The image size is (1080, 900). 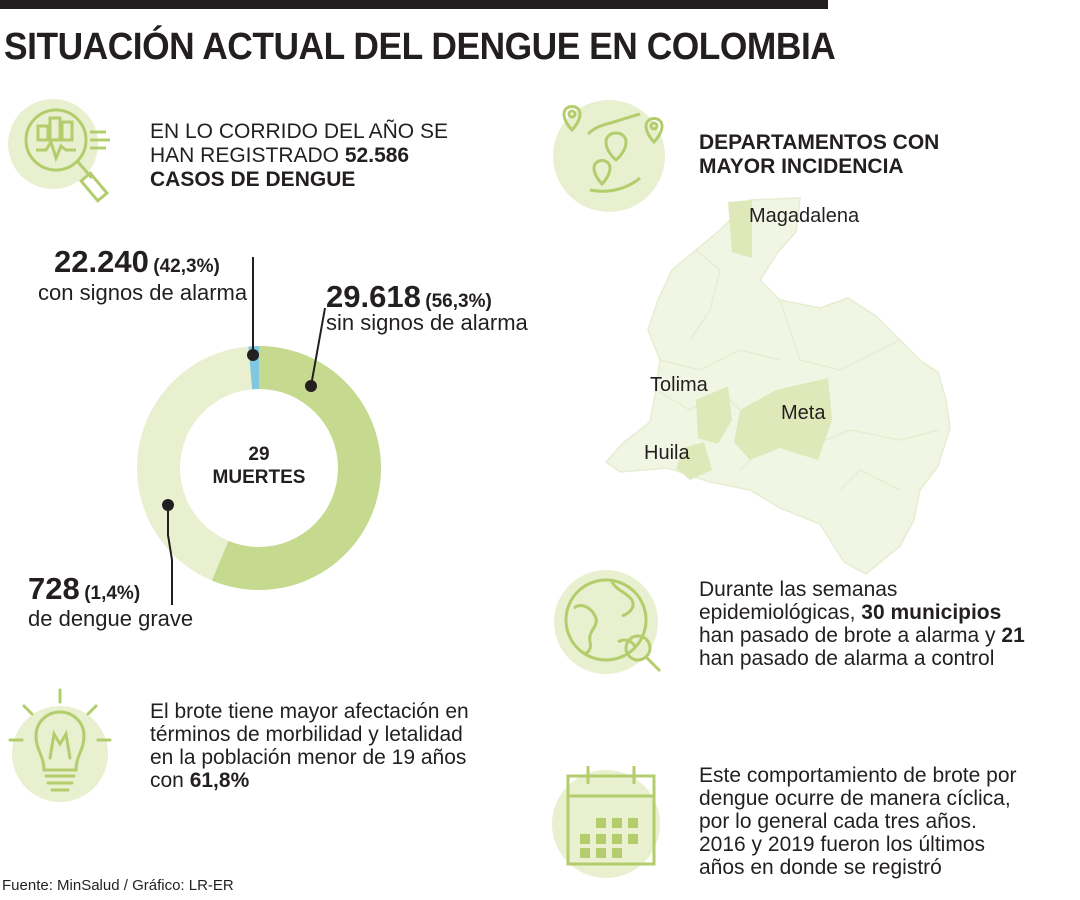 What do you see at coordinates (101, 261) in the screenshot?
I see `con-value: 22.240` at bounding box center [101, 261].